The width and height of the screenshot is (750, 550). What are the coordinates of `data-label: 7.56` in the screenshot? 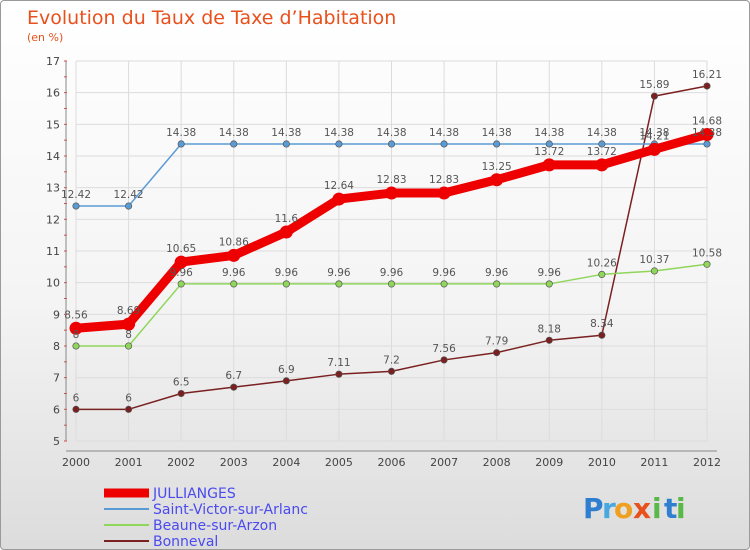 It's located at (444, 349).